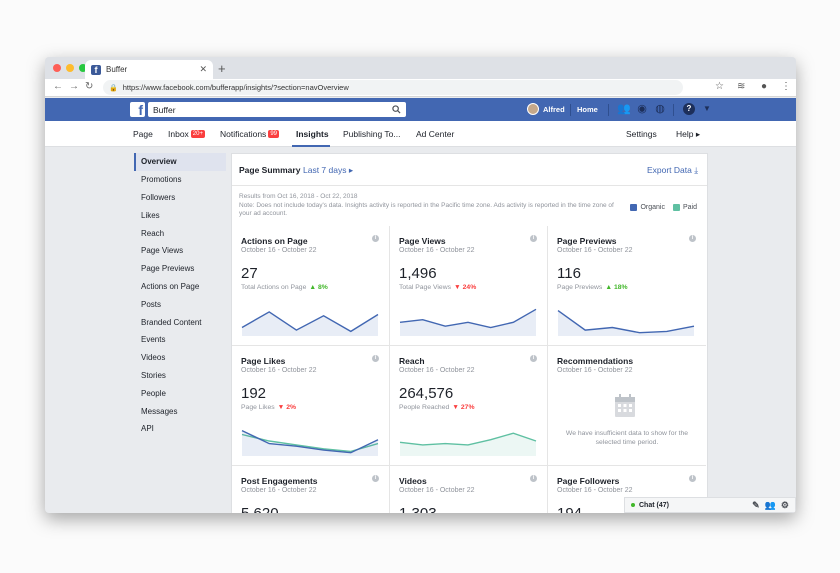 Image resolution: width=840 pixels, height=573 pixels. I want to click on sidebar-item-posts: Posts, so click(151, 304).